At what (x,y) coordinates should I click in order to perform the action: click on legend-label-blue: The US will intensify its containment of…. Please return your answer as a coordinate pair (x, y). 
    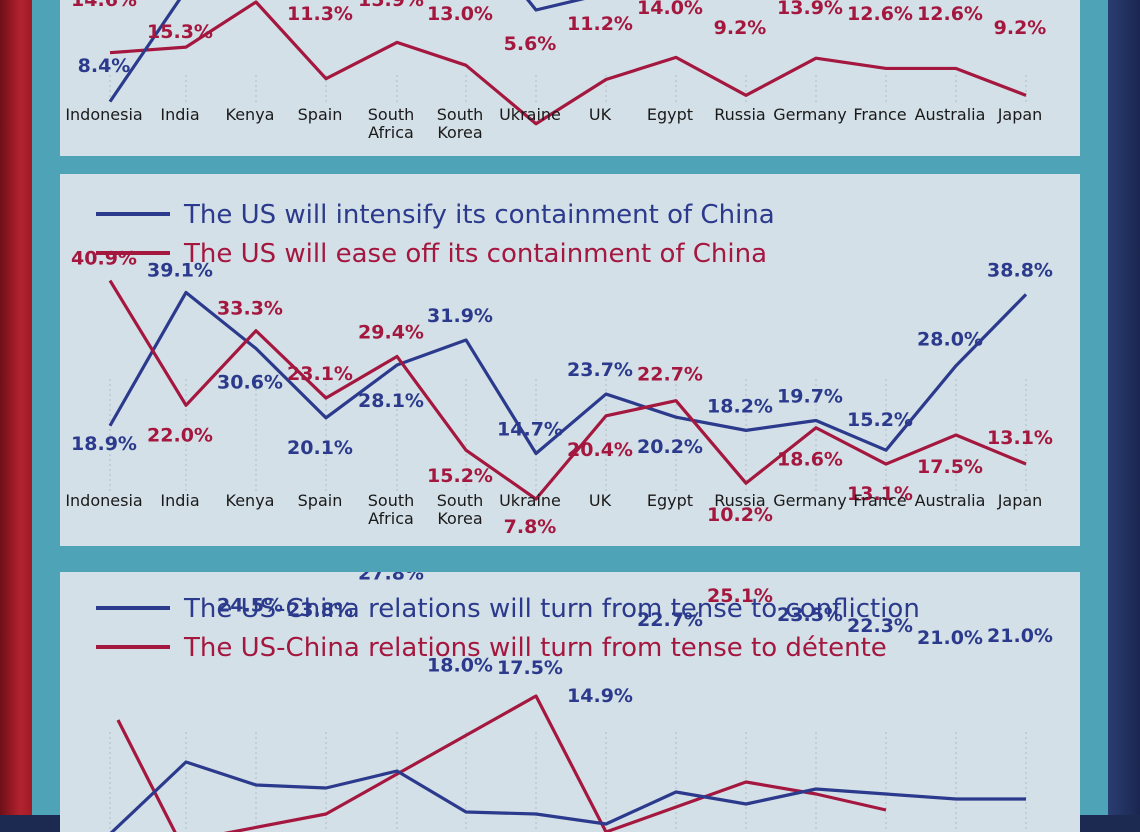
    Looking at the image, I should click on (479, 215).